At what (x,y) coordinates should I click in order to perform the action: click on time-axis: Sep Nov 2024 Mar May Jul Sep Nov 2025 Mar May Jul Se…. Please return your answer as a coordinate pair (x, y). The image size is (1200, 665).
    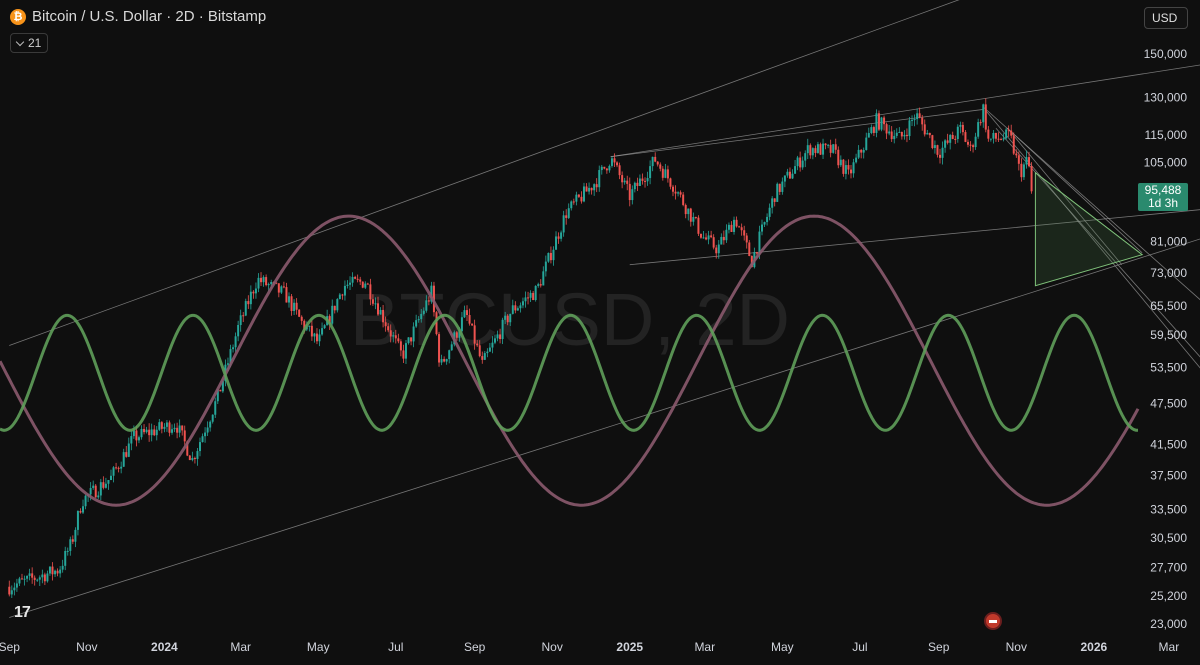
    Looking at the image, I should click on (589, 647).